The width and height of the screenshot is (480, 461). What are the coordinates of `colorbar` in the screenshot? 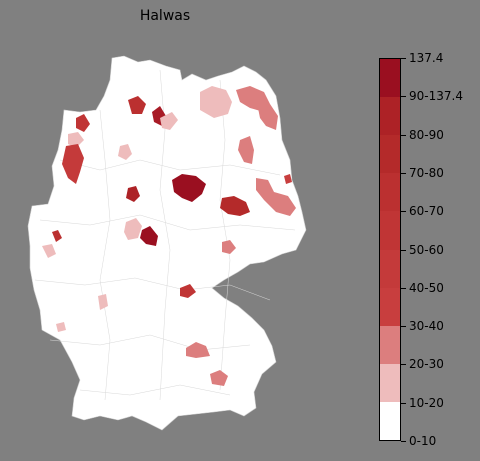 It's located at (390, 249).